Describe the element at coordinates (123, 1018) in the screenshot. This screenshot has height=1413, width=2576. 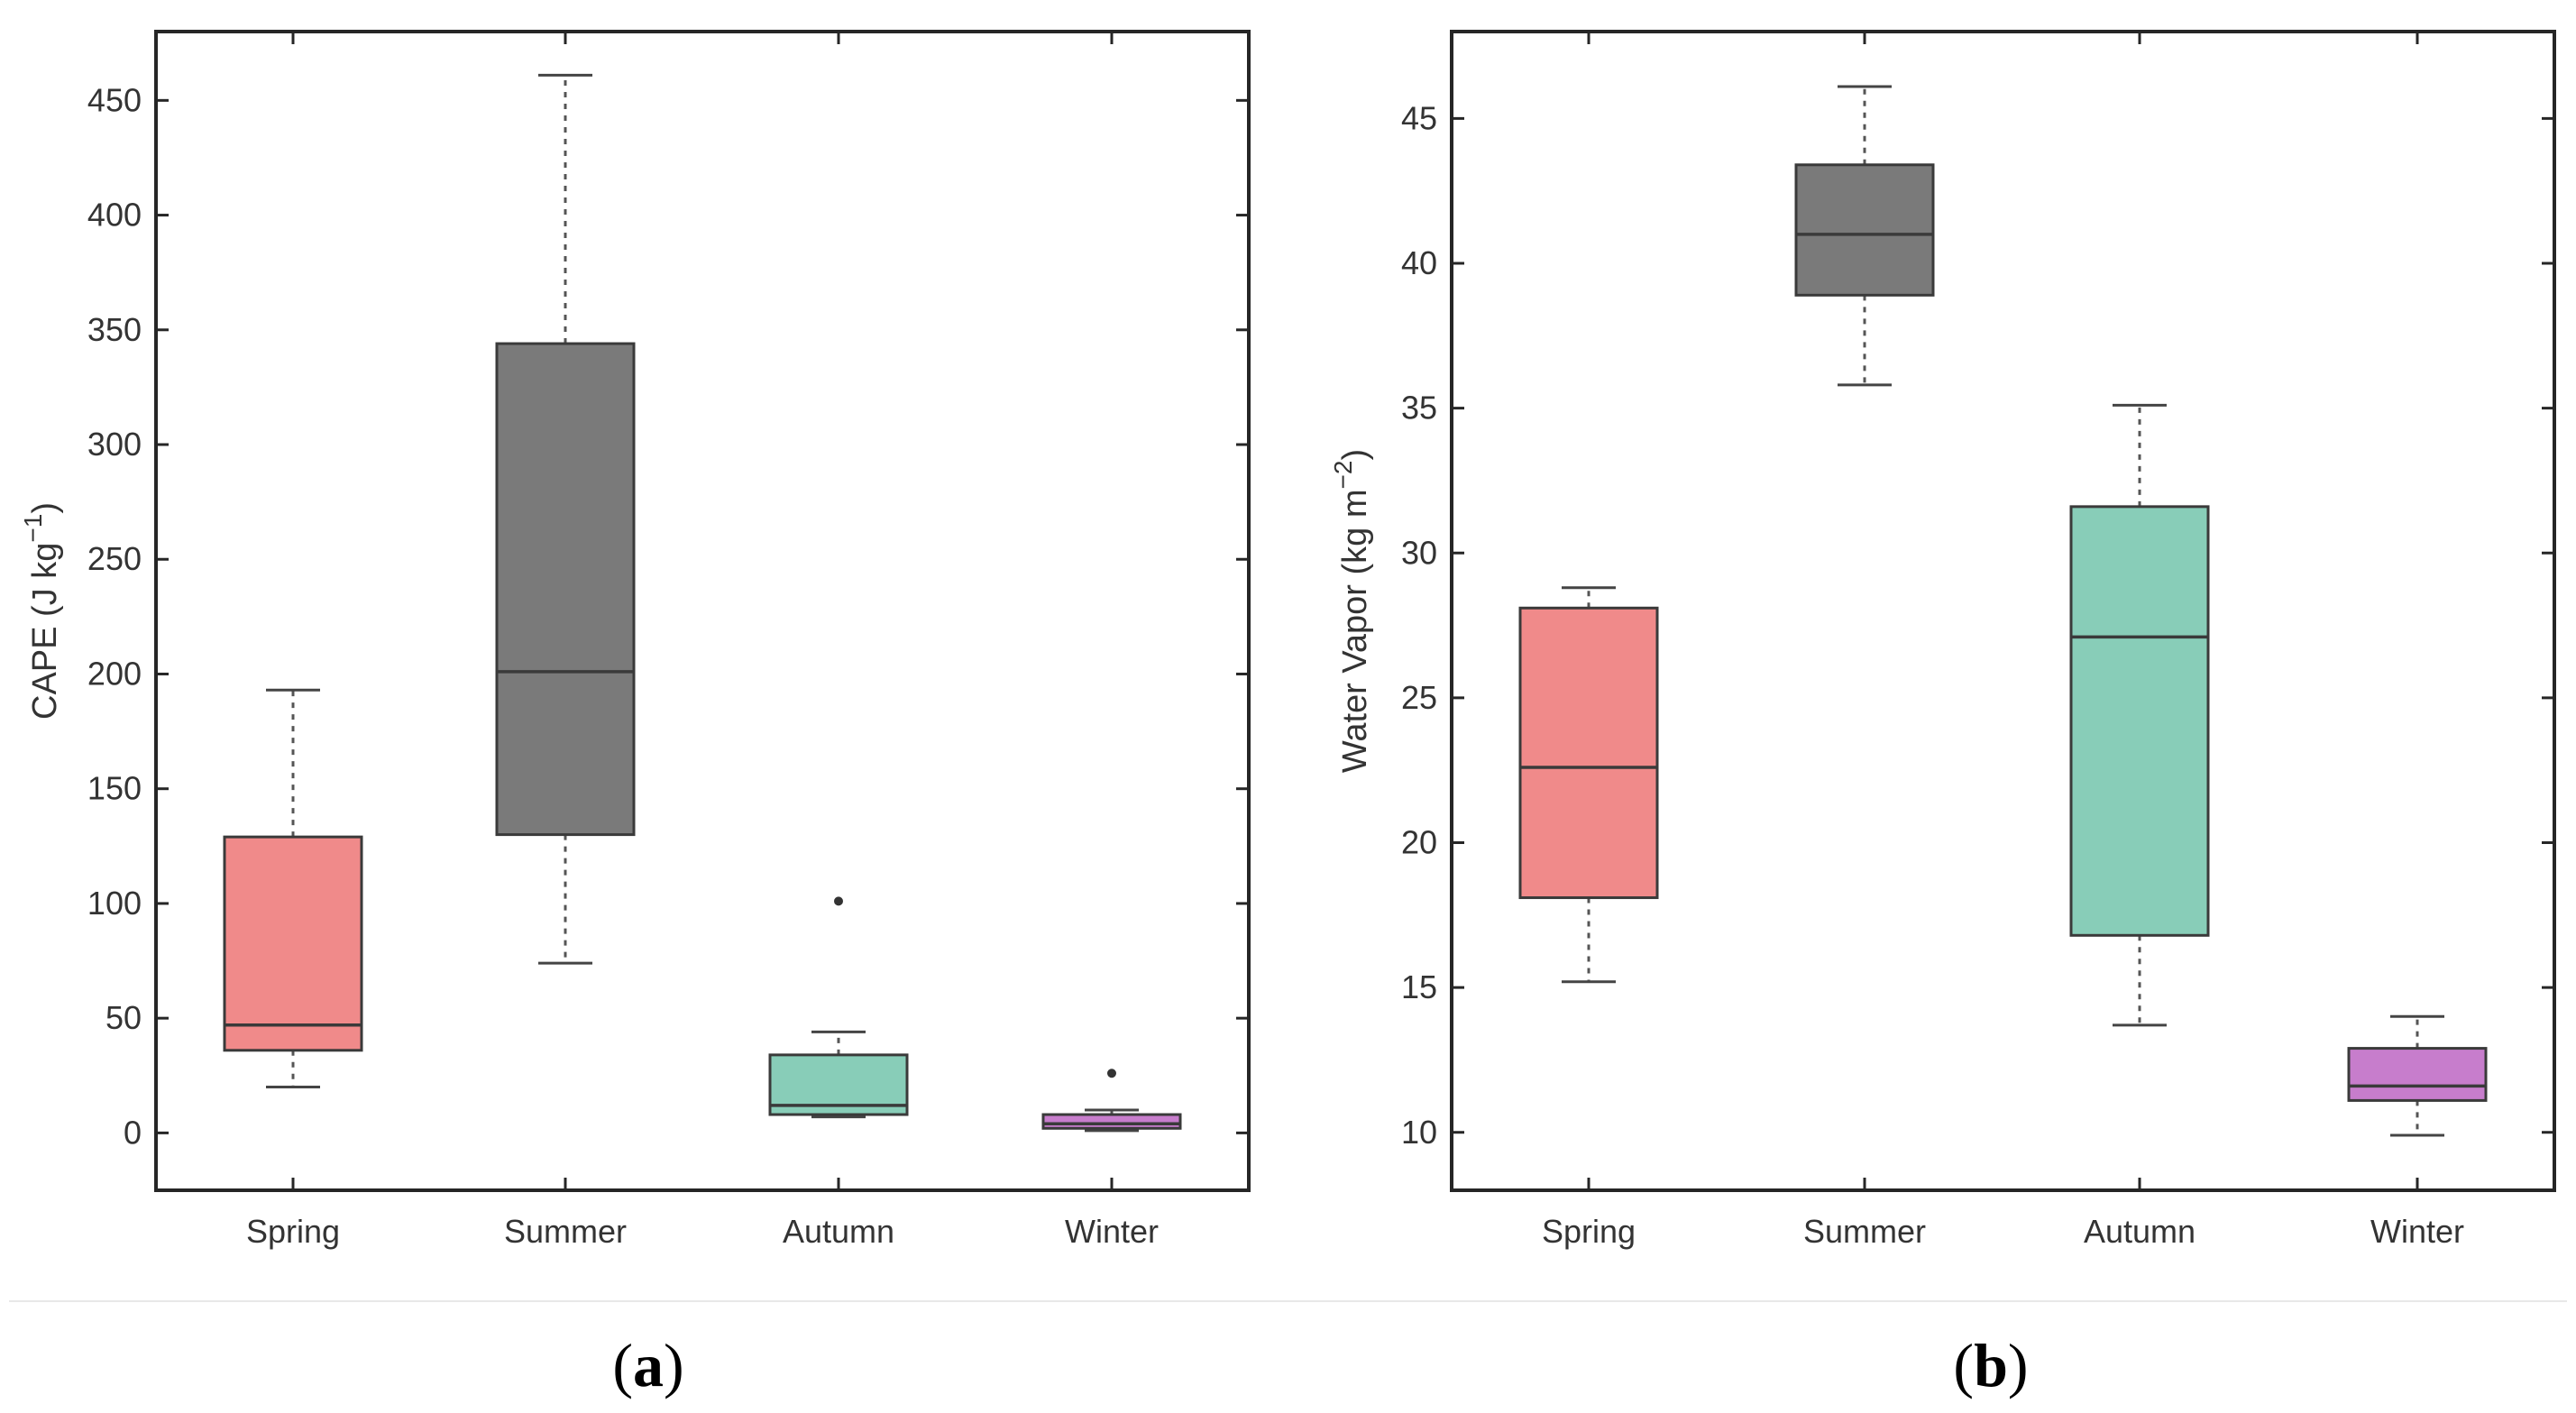
I see `y-tick-label: 50` at that location.